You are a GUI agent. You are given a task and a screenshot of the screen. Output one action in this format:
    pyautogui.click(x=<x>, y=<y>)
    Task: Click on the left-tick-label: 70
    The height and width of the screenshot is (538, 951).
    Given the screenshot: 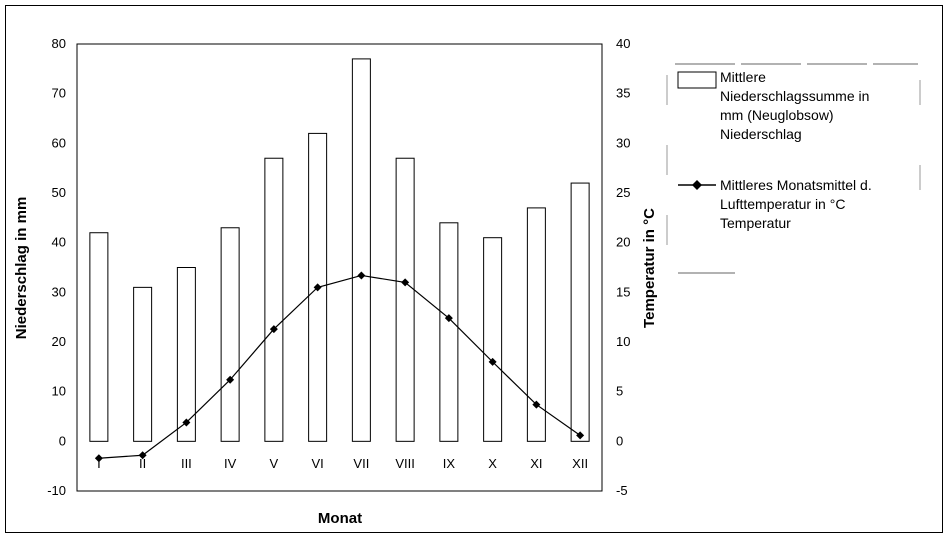 What is the action you would take?
    pyautogui.click(x=59, y=93)
    